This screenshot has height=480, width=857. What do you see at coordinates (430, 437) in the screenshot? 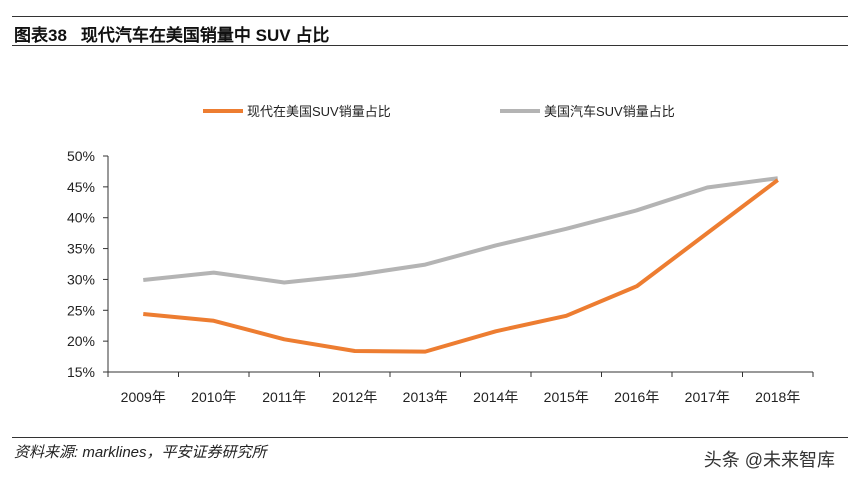
I see `footer-rule` at bounding box center [430, 437].